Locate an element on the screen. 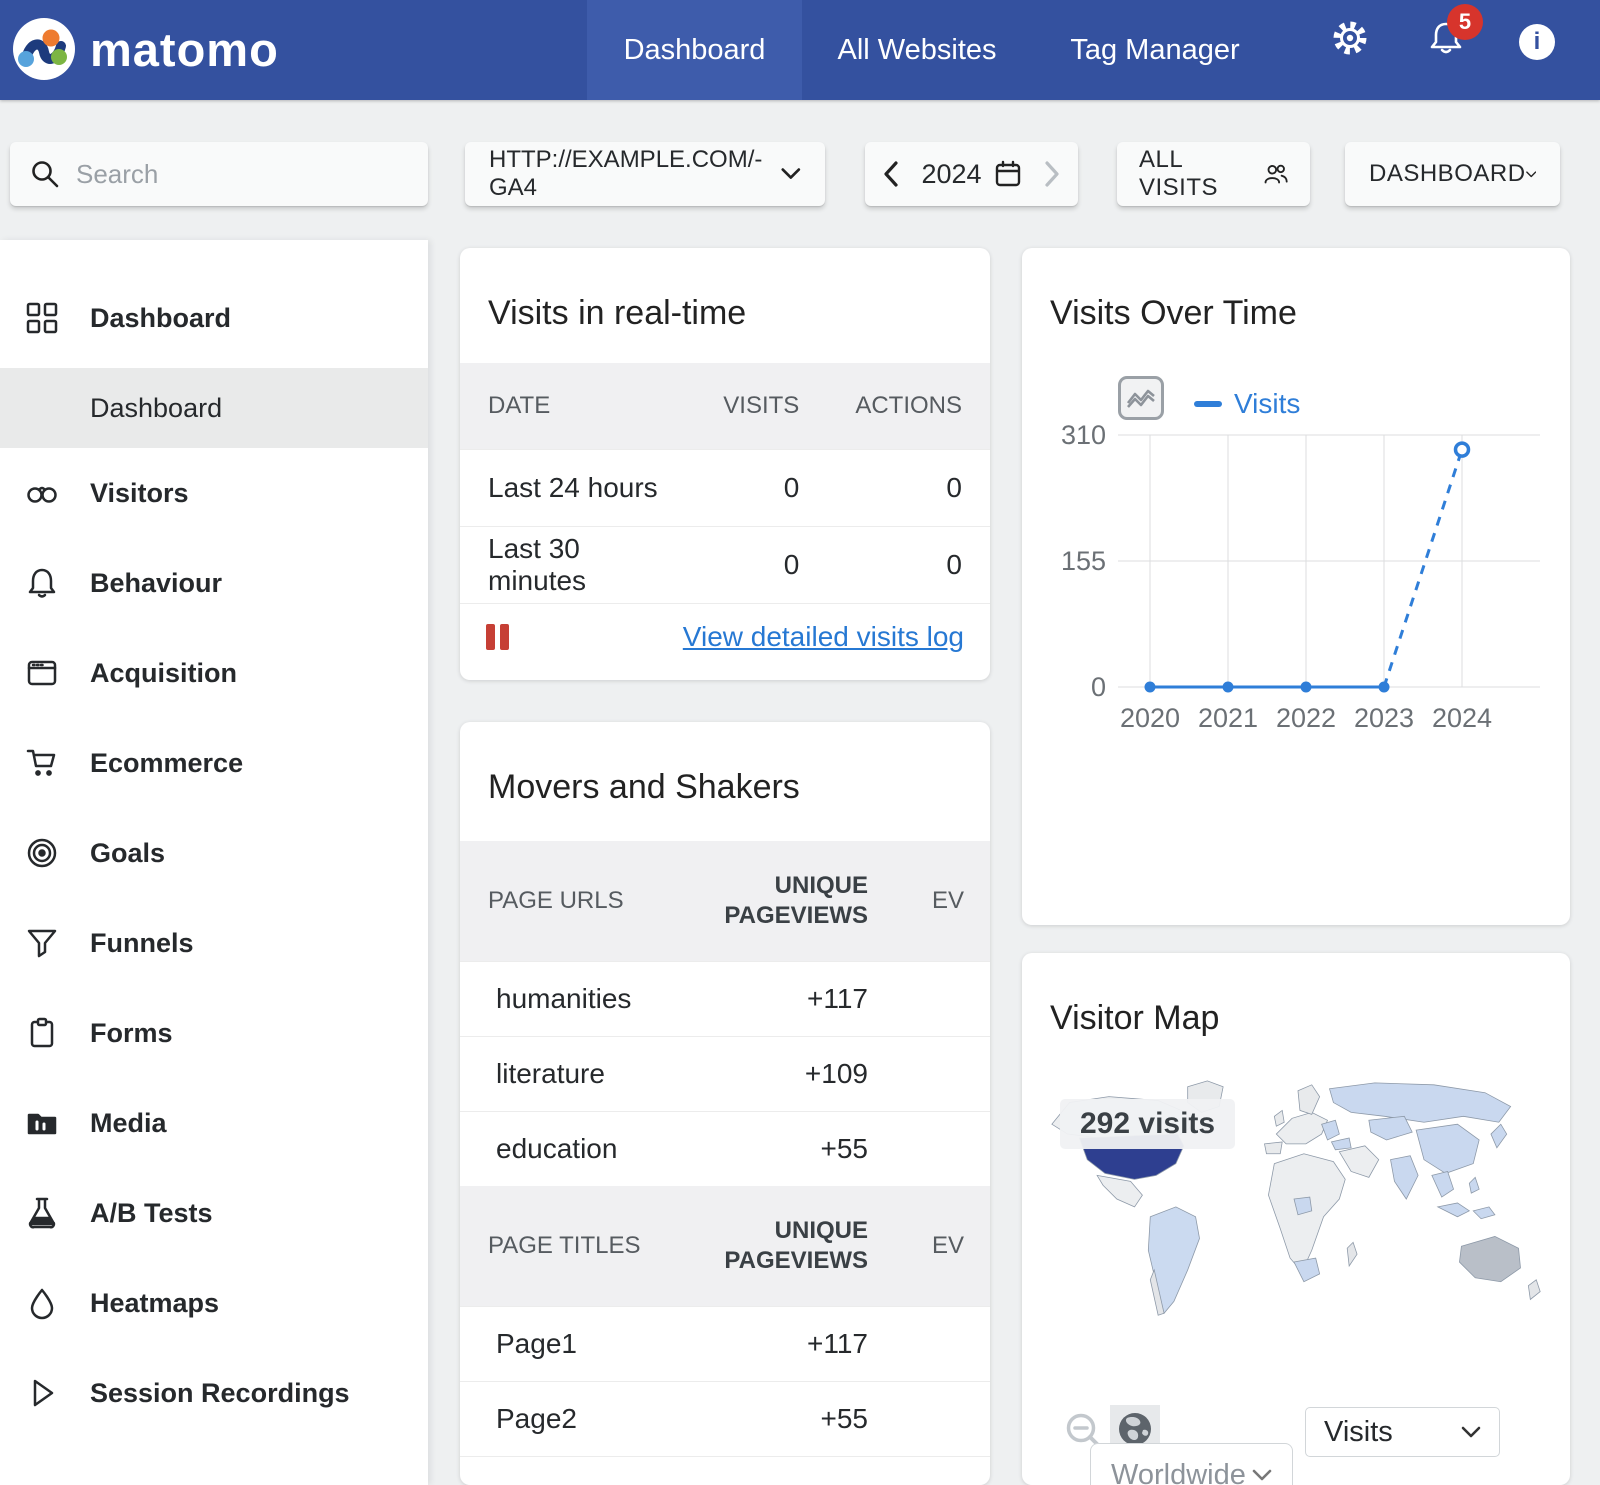  visits-log-link: View detailed visits log is located at coordinates (823, 636).